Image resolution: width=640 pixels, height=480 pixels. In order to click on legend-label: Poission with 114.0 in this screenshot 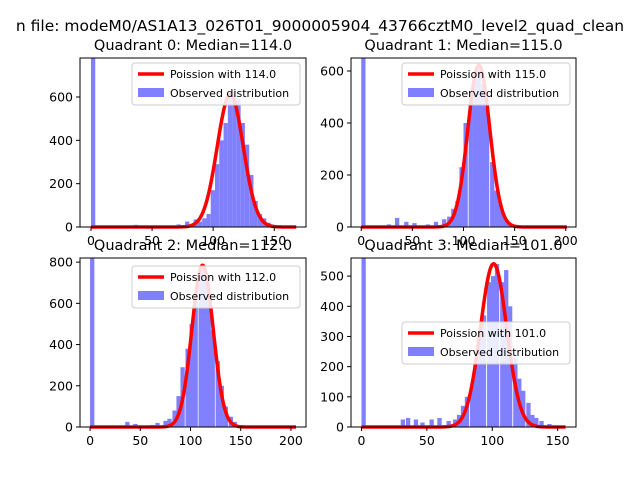, I will do `click(223, 74)`.